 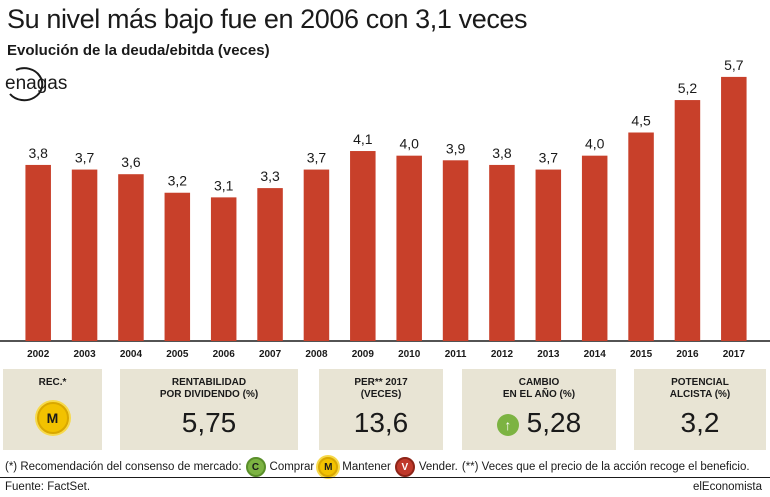 What do you see at coordinates (456, 148) in the screenshot?
I see `value-label-2011: 3,9` at bounding box center [456, 148].